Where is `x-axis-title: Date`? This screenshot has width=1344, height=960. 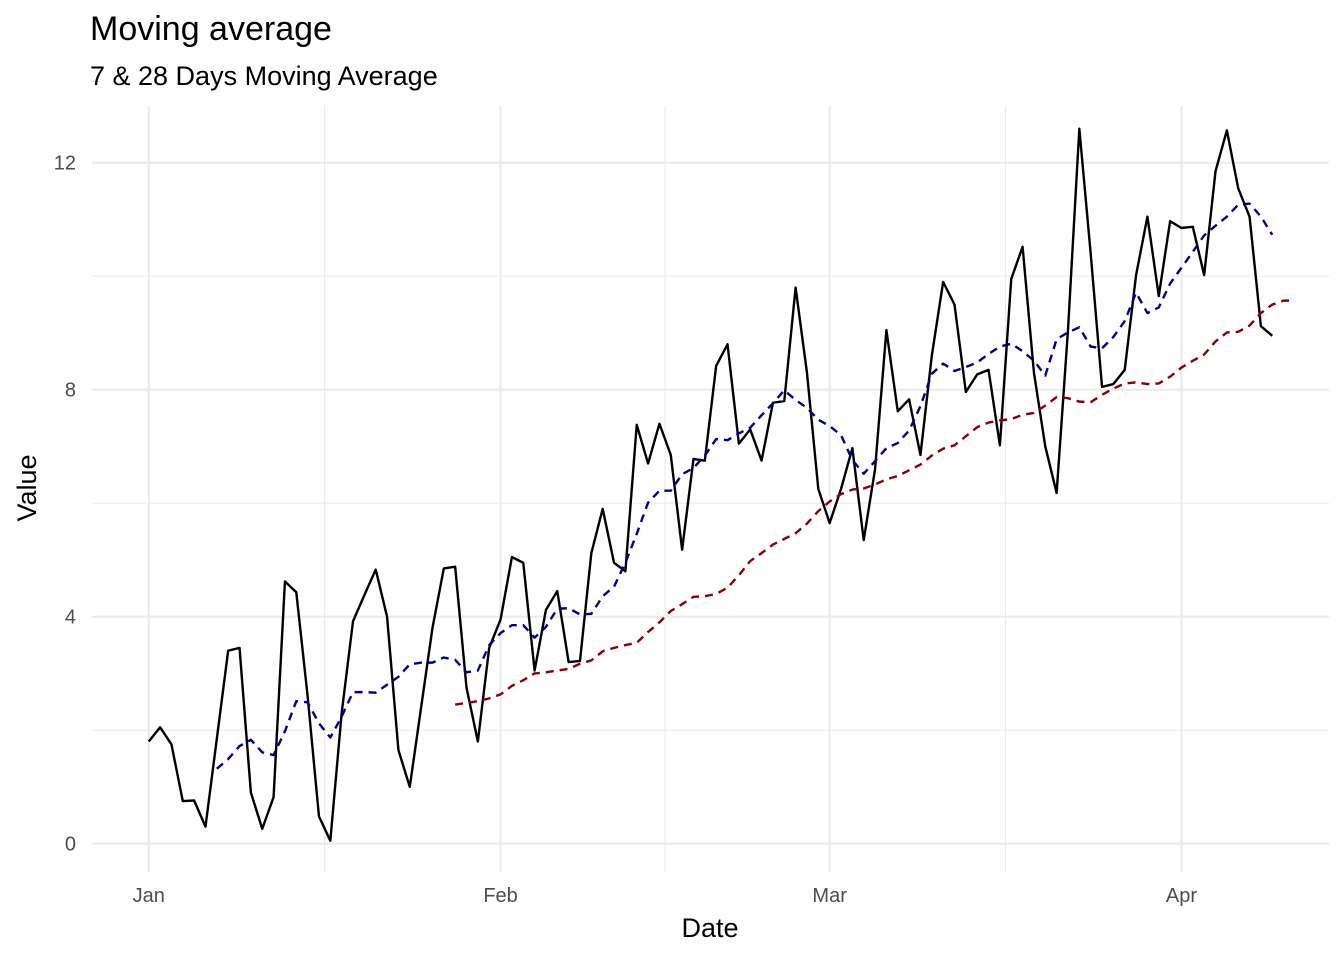 x-axis-title: Date is located at coordinates (709, 928).